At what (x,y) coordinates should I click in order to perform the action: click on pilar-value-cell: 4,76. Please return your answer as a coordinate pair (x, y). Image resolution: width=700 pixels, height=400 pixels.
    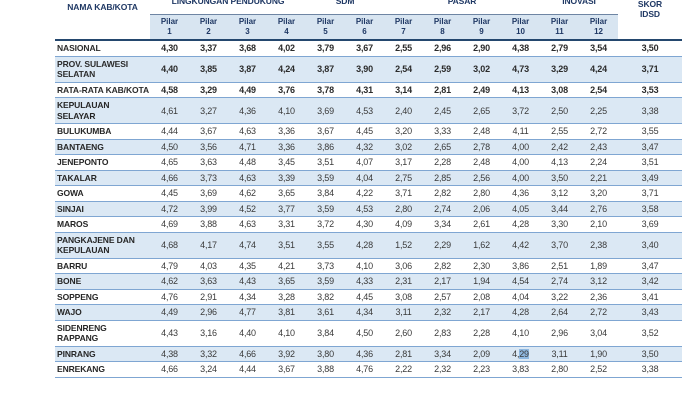
    Looking at the image, I should click on (365, 369).